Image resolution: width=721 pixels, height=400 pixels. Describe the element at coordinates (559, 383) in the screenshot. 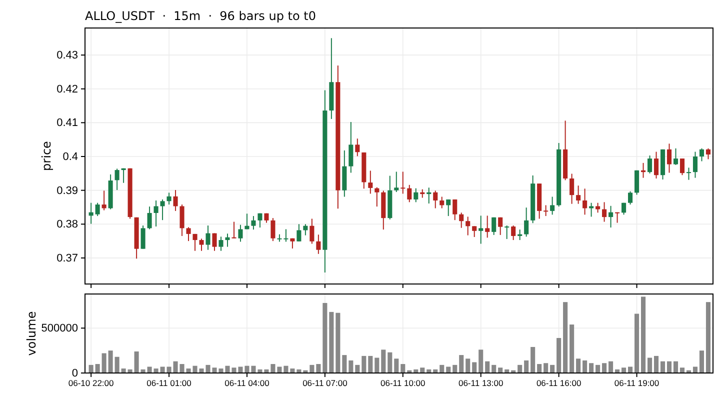

I see `x-tick-label: 06-11 16:00` at that location.